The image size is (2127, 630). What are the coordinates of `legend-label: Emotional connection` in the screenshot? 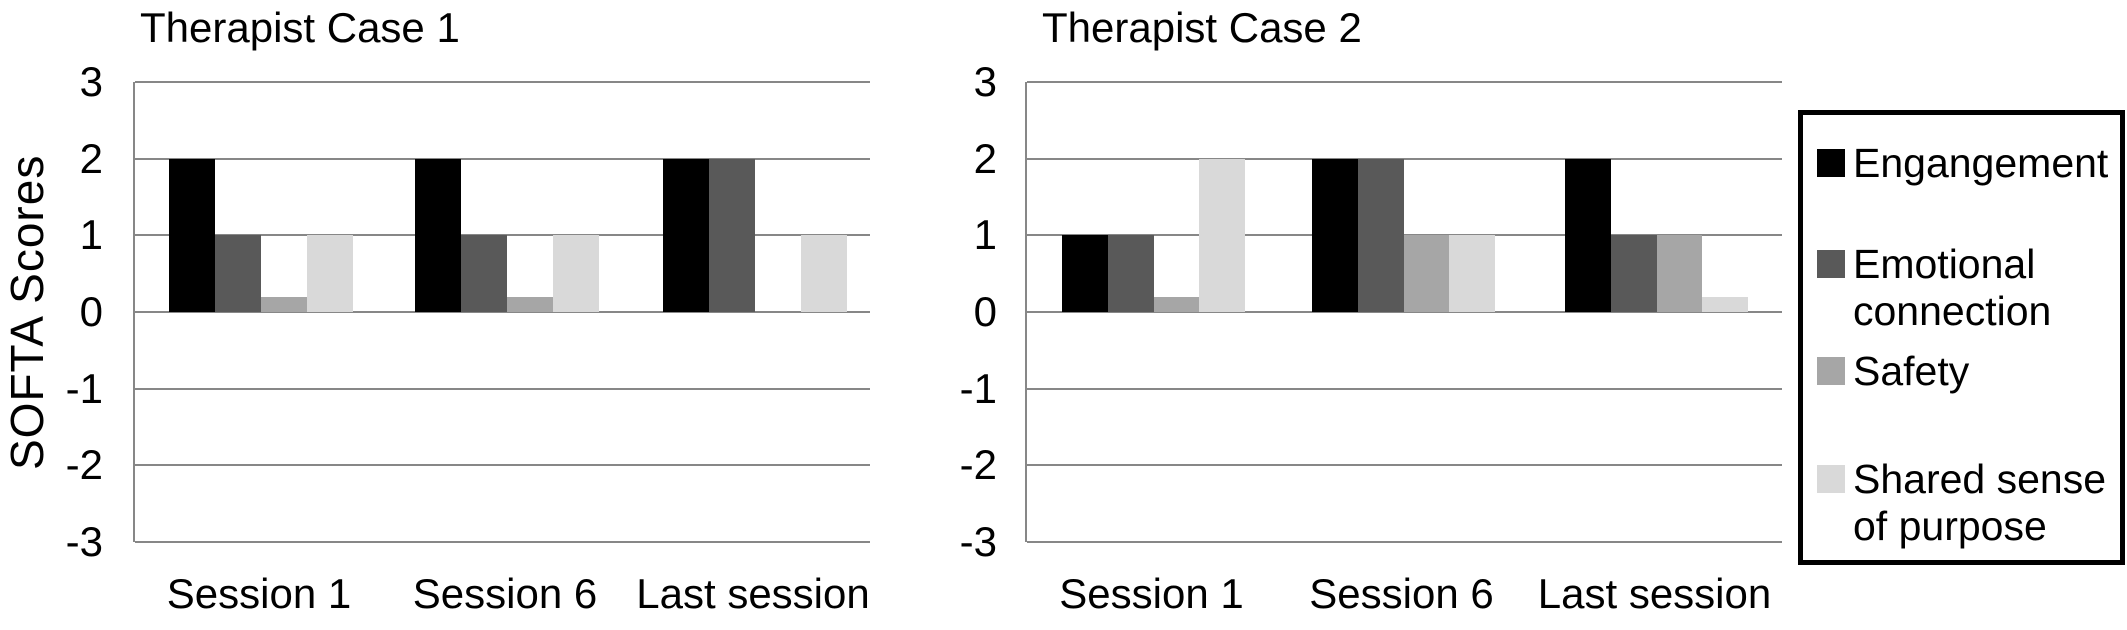 It's located at (1952, 287).